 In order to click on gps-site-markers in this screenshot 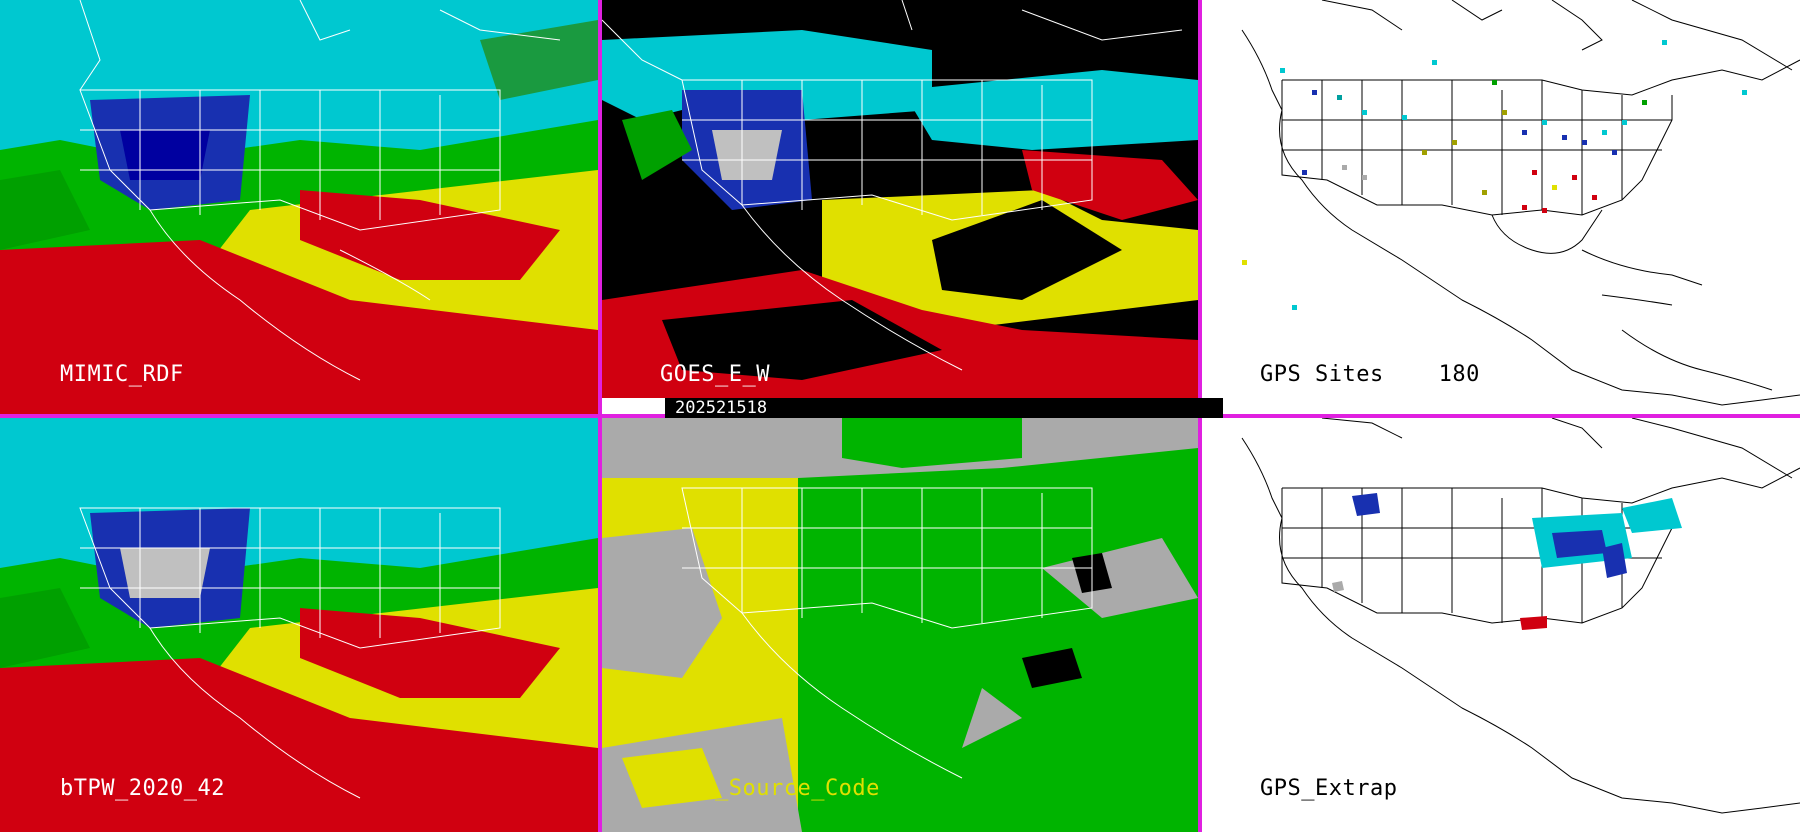, I will do `click(1494, 175)`.